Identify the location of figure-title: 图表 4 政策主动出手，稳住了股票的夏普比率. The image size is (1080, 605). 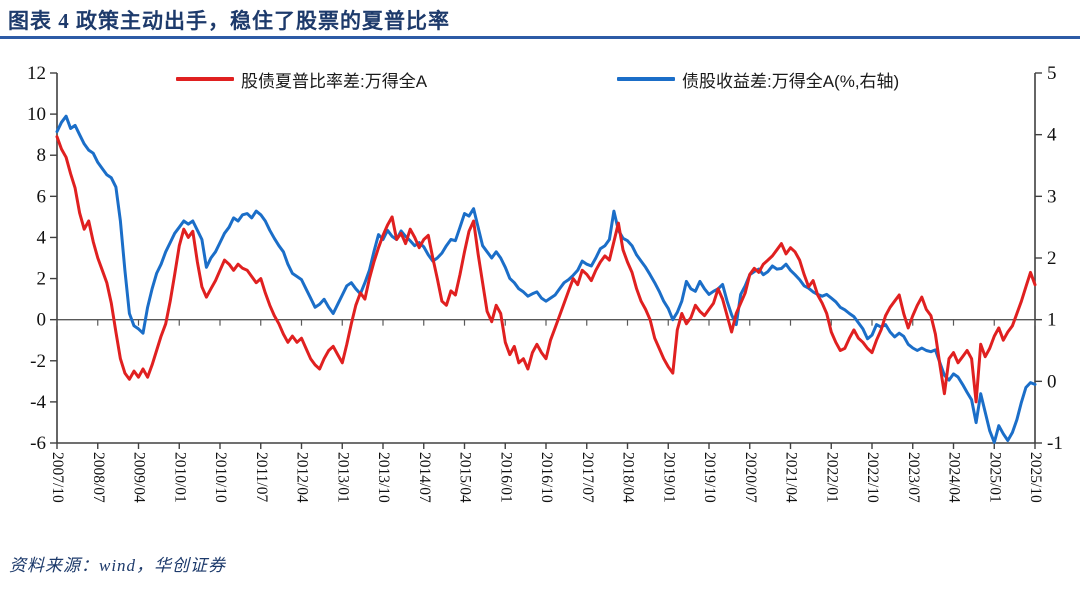
(229, 21).